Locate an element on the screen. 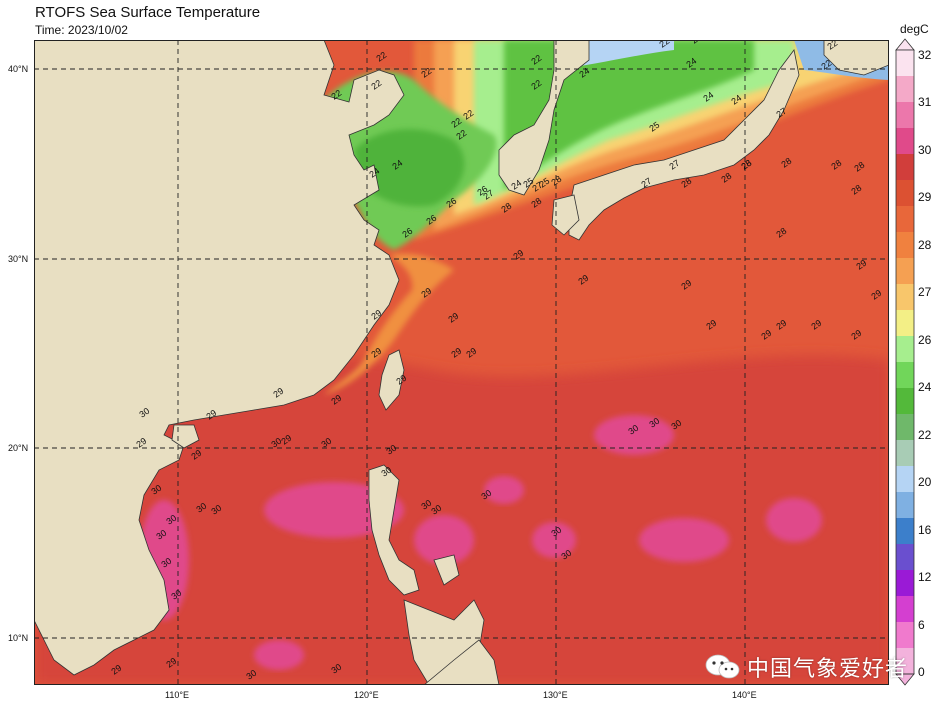  watermark-text: 中国气象爱好者 is located at coordinates (828, 669).